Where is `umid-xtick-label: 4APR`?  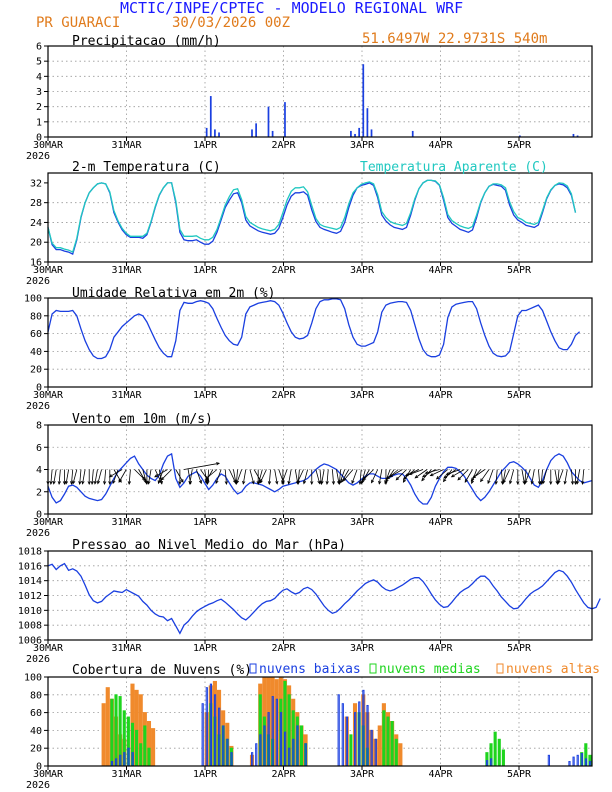
umid-xtick-label: 4APR is located at coordinates (440, 395).